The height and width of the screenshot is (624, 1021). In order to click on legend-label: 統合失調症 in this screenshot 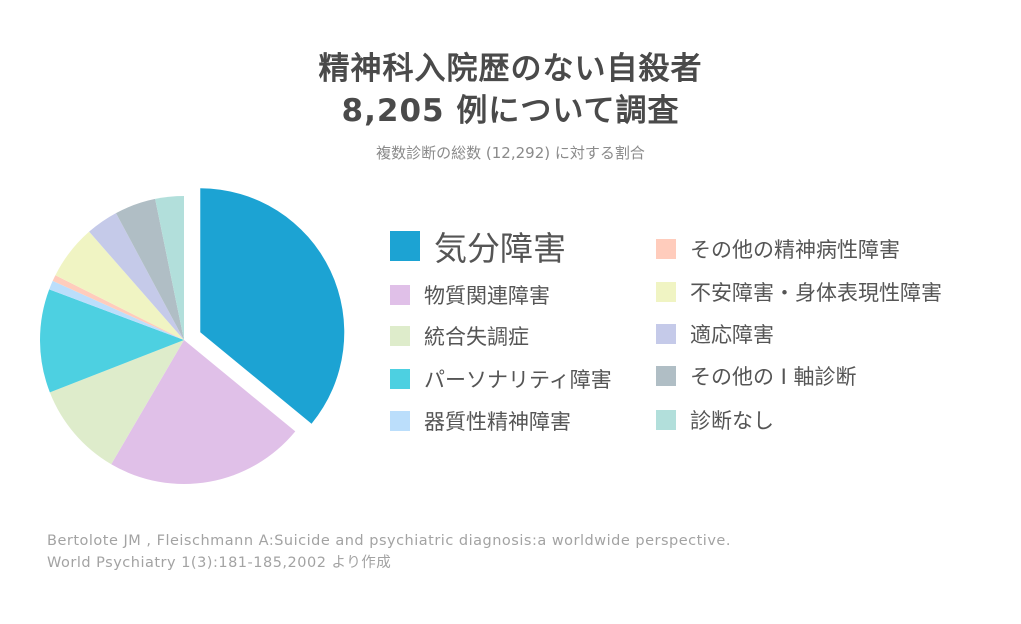, I will do `click(476, 337)`.